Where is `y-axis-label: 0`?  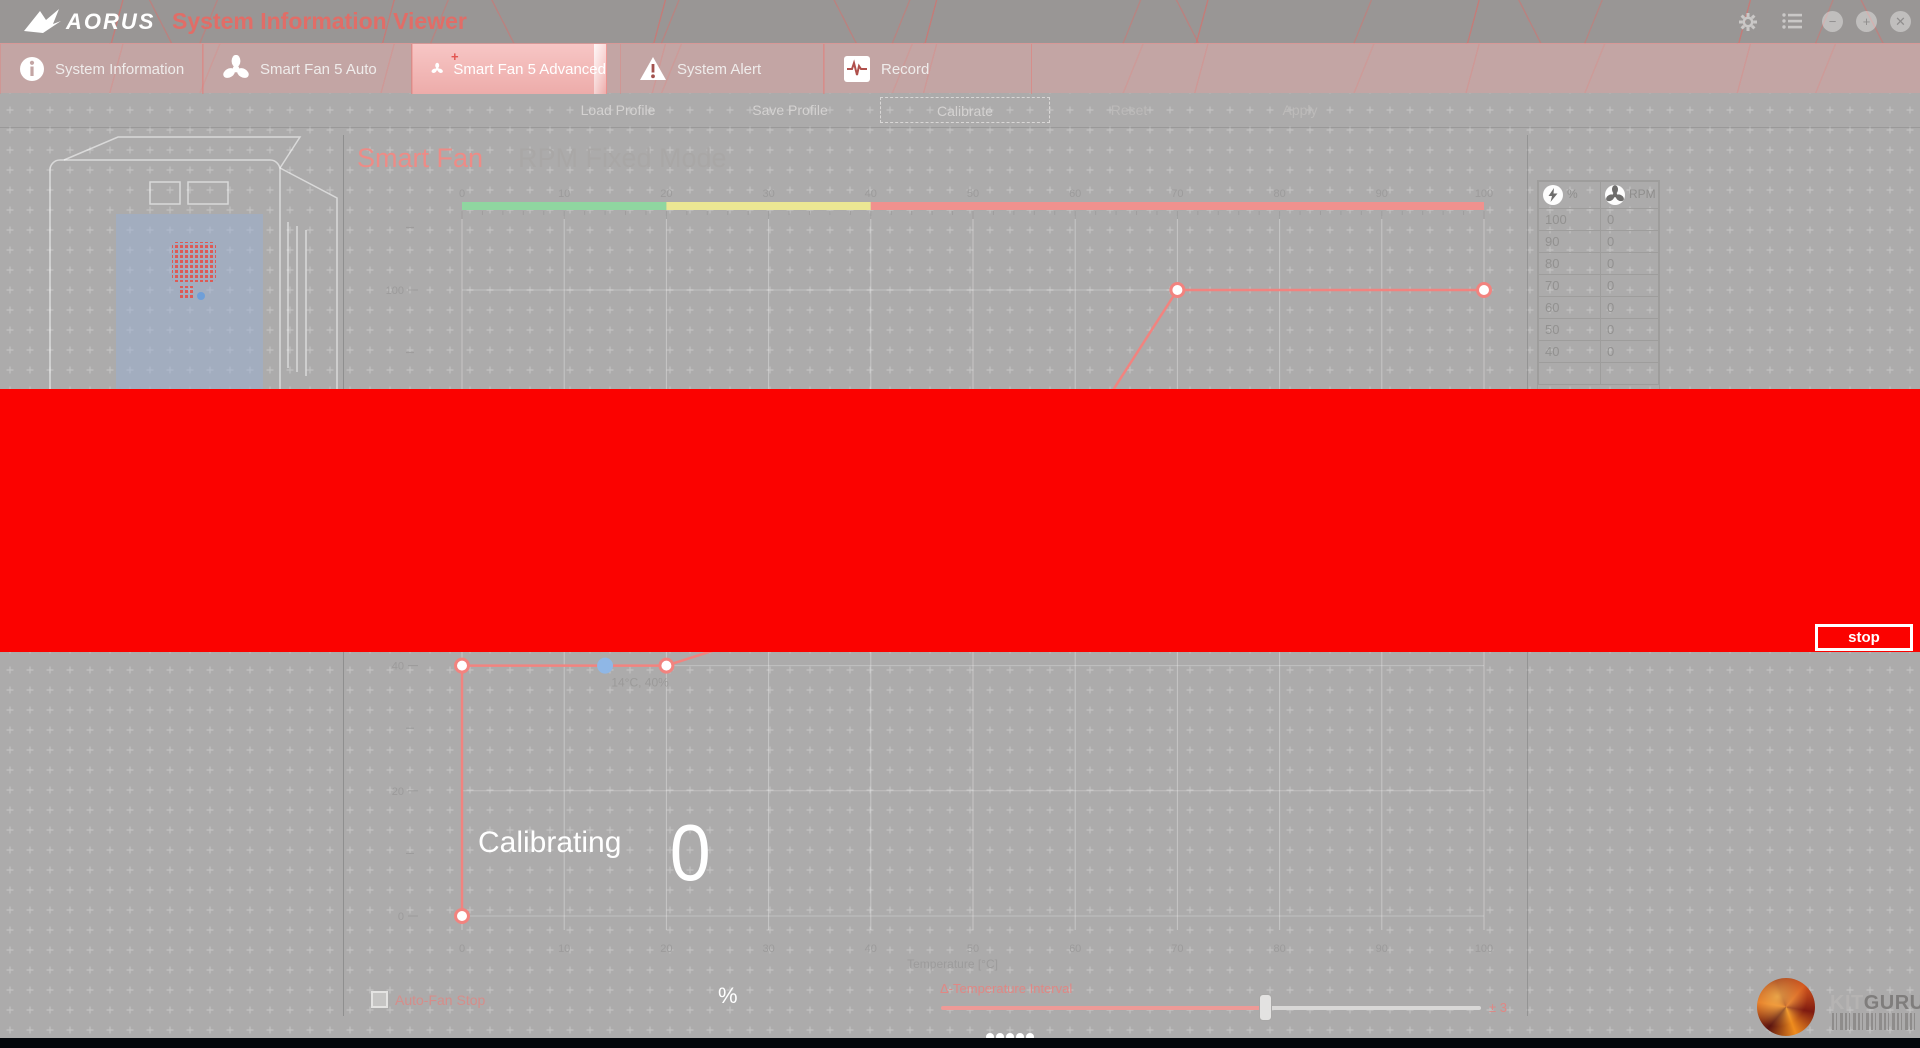
y-axis-label: 0 is located at coordinates (401, 917).